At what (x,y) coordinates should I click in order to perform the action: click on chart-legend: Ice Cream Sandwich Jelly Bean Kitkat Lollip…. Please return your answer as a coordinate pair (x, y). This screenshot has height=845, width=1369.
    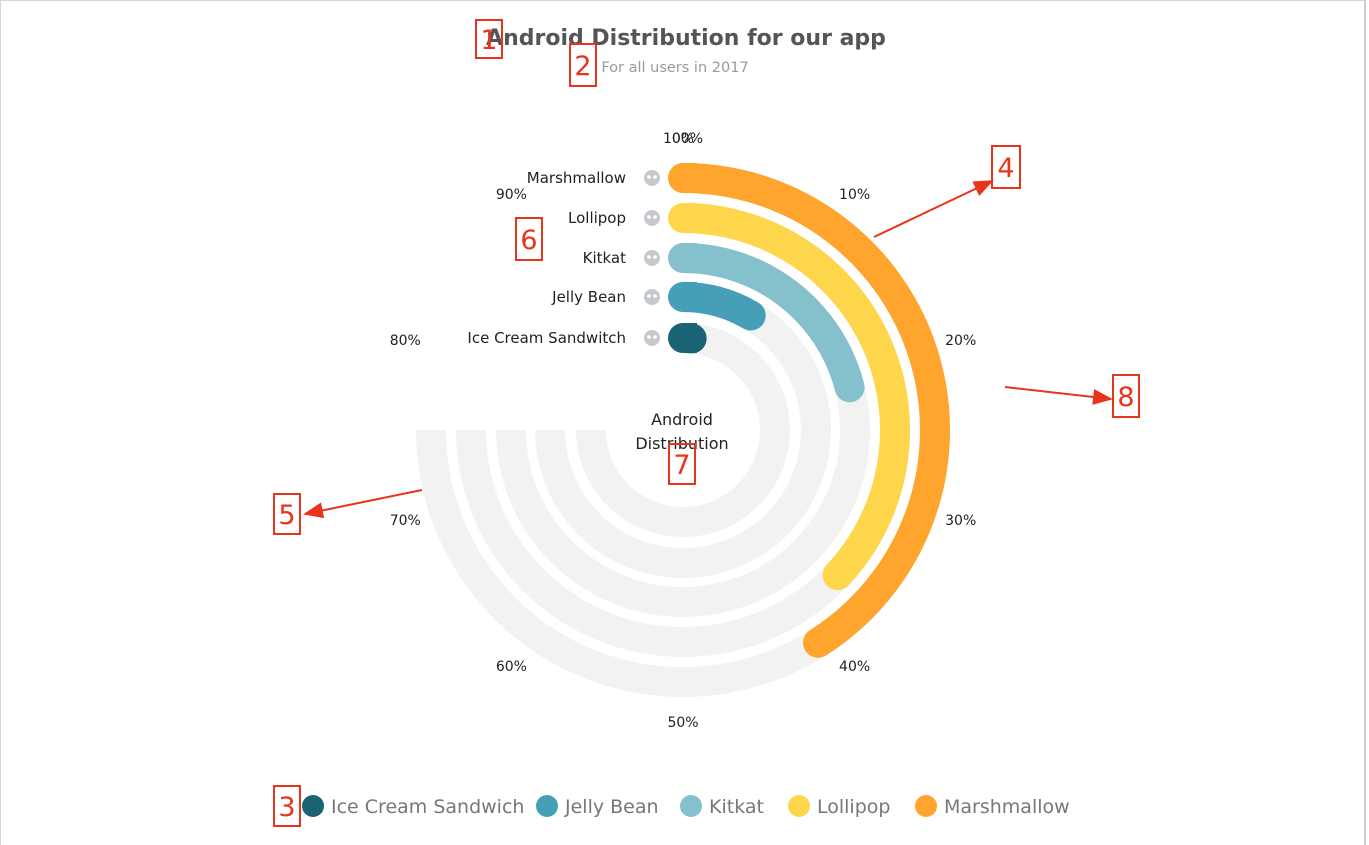
    Looking at the image, I should click on (686, 806).